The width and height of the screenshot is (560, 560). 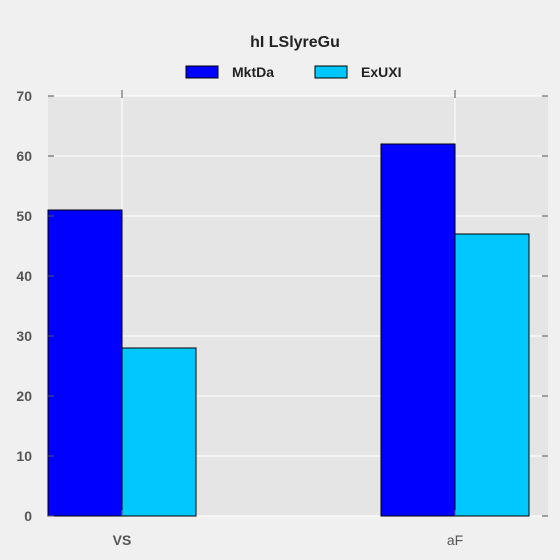 What do you see at coordinates (24, 276) in the screenshot?
I see `y-tick-label: 40` at bounding box center [24, 276].